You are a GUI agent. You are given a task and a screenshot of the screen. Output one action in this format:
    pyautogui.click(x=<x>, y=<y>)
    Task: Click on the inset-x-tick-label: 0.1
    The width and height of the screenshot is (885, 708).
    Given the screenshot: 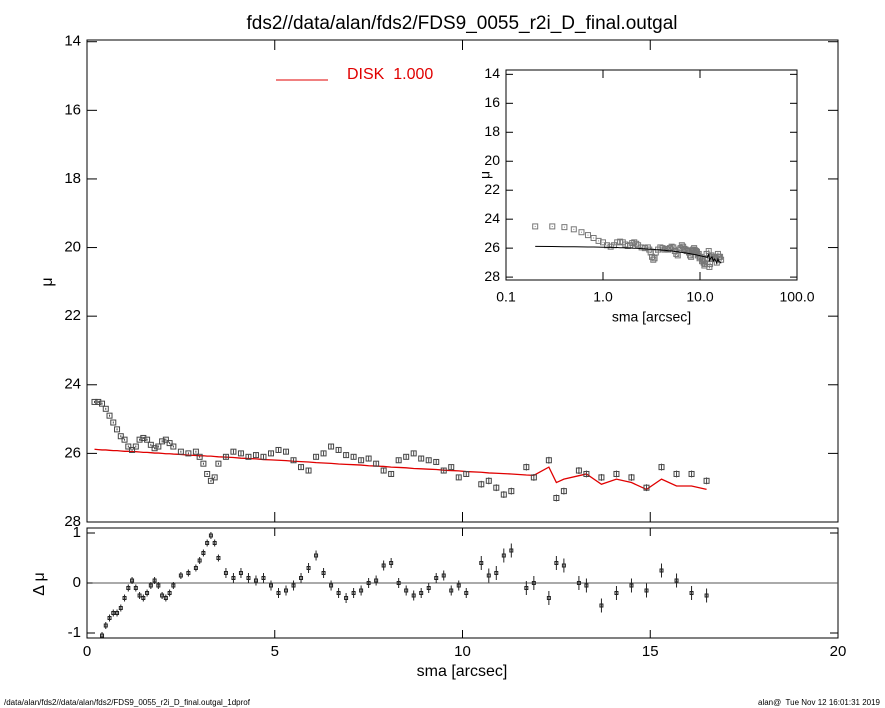 What is the action you would take?
    pyautogui.click(x=506, y=297)
    